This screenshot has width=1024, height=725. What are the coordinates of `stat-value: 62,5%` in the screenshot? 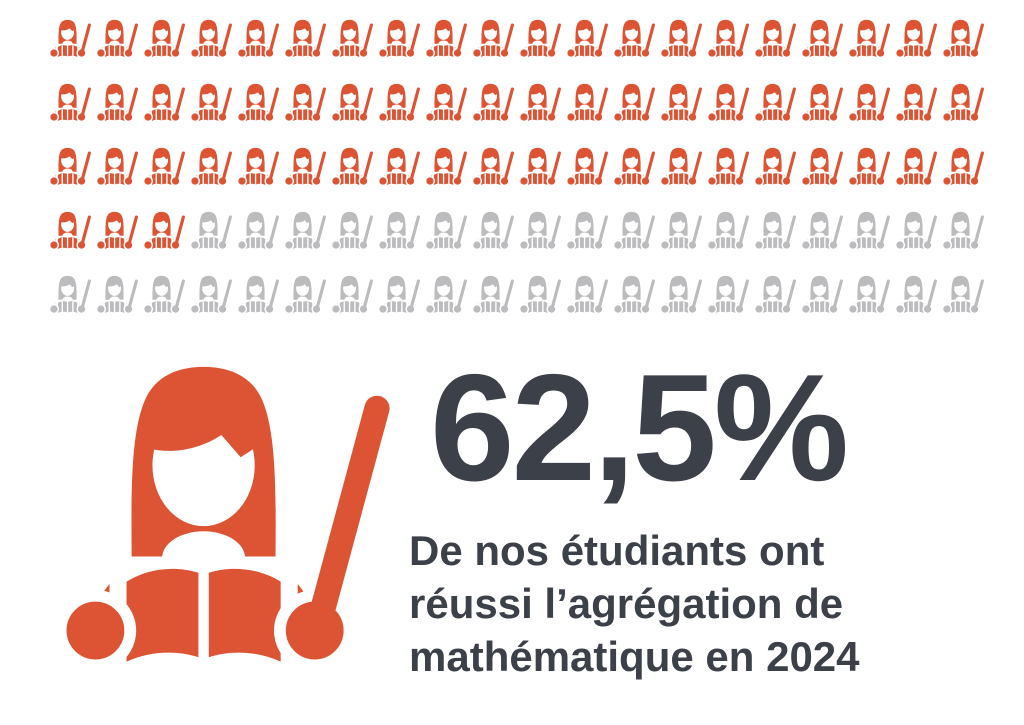 It's located at (639, 428).